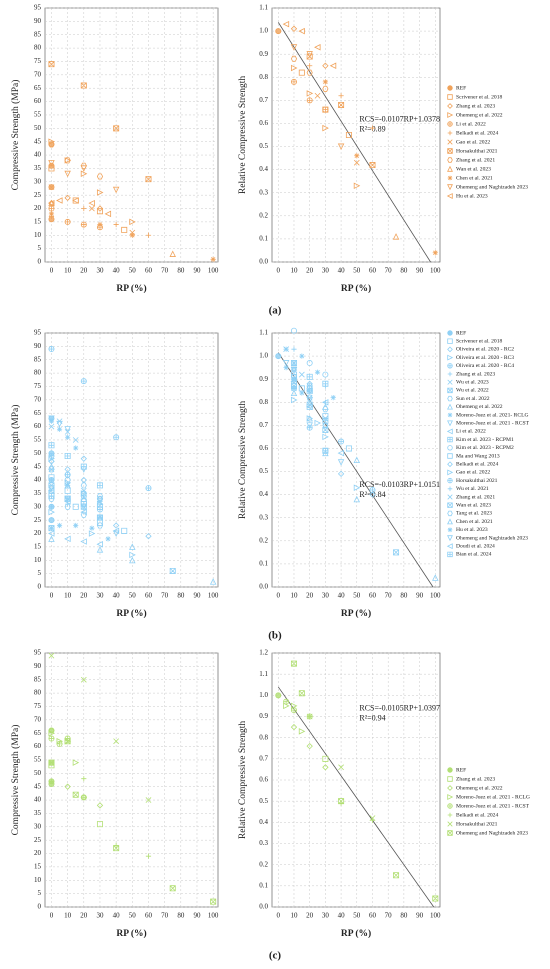 The image size is (550, 969). Describe the element at coordinates (38, 222) in the screenshot. I see `y-tick-label: 15` at that location.